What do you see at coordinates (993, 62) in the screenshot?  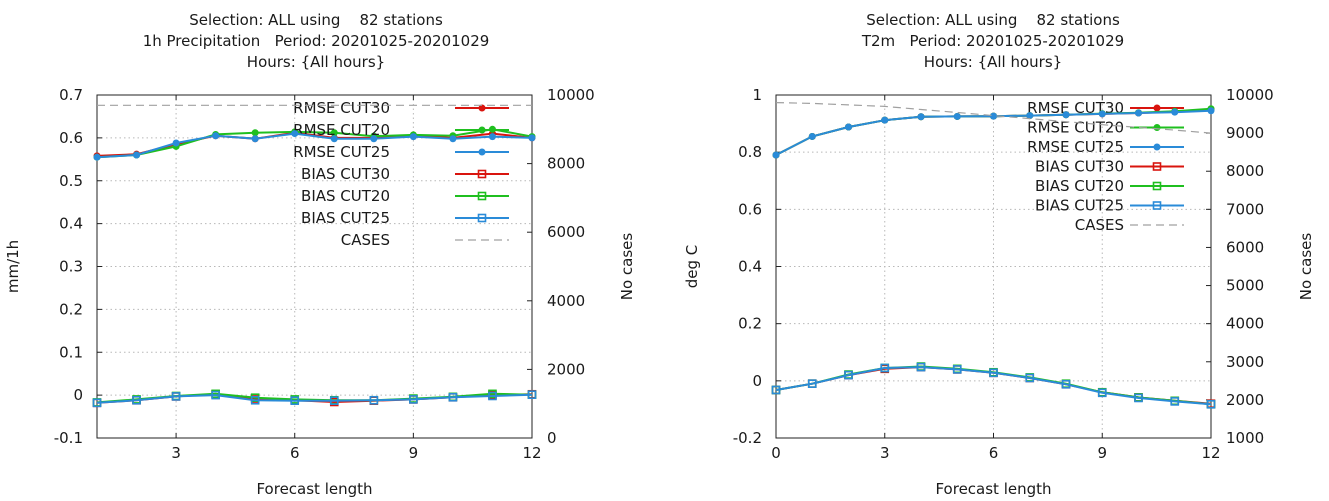 I see `chart-1-title-line: Hours: {All hours}` at bounding box center [993, 62].